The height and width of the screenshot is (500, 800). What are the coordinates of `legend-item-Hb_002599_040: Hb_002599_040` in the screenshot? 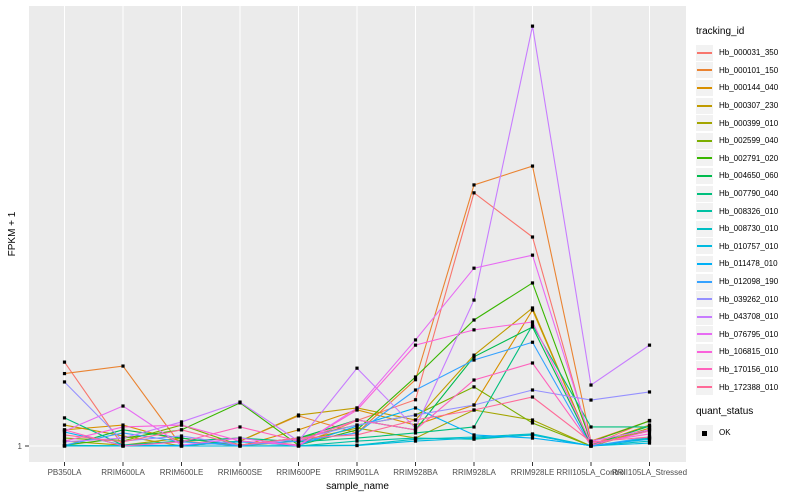 It's located at (745, 141).